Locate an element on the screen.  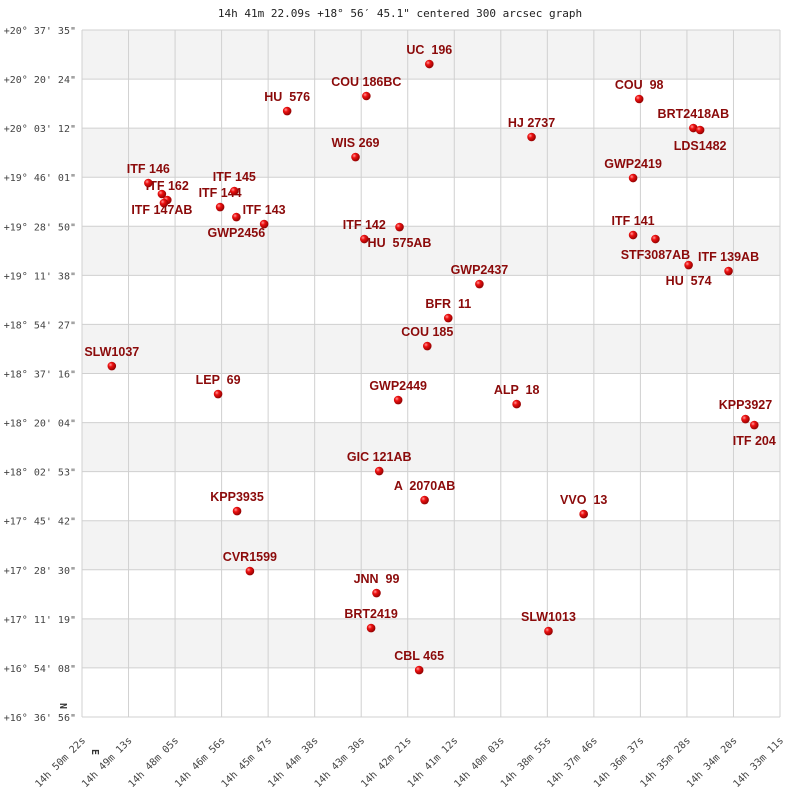
star-label: ITF 204 is located at coordinates (754, 441).